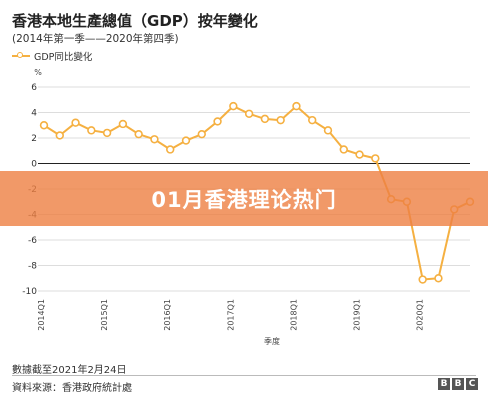 Image resolution: width=488 pixels, height=400 pixels. Describe the element at coordinates (34, 88) in the screenshot. I see `y-tick-label: 6` at that location.